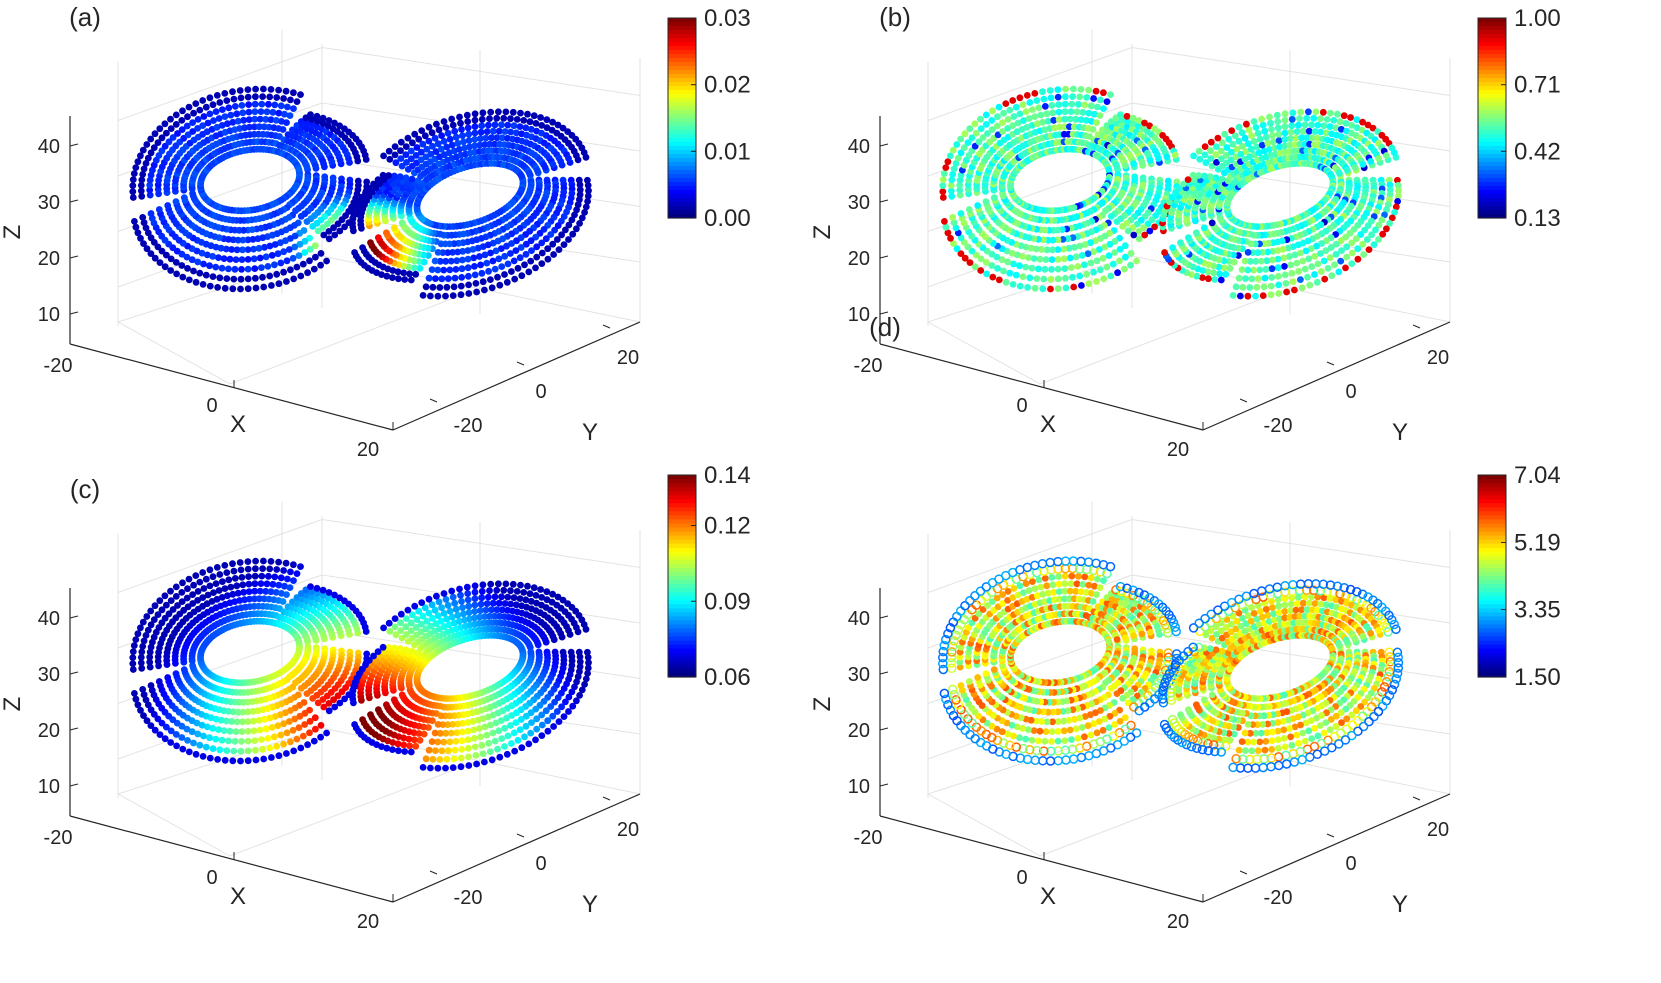  What do you see at coordinates (1330, 363) in the screenshot?
I see `y-tick-mark` at bounding box center [1330, 363].